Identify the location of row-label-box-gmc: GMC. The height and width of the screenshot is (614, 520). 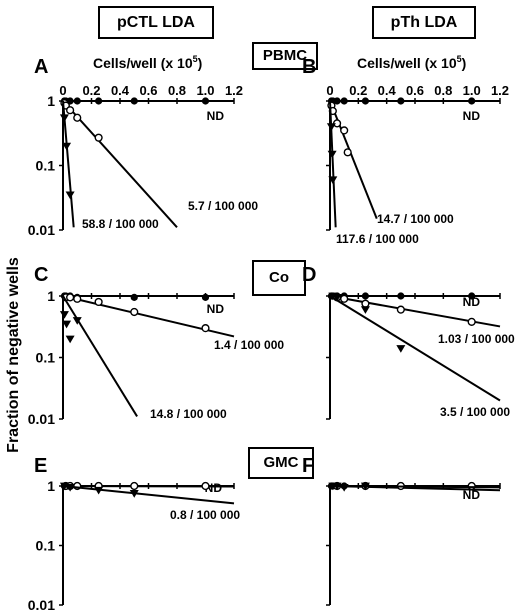
(281, 463).